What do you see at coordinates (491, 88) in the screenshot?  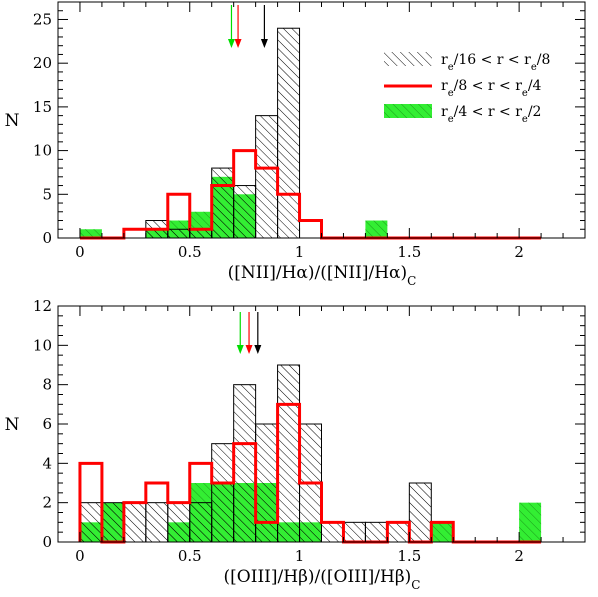 I see `legend-label-red: re/8 < r < re/4` at bounding box center [491, 88].